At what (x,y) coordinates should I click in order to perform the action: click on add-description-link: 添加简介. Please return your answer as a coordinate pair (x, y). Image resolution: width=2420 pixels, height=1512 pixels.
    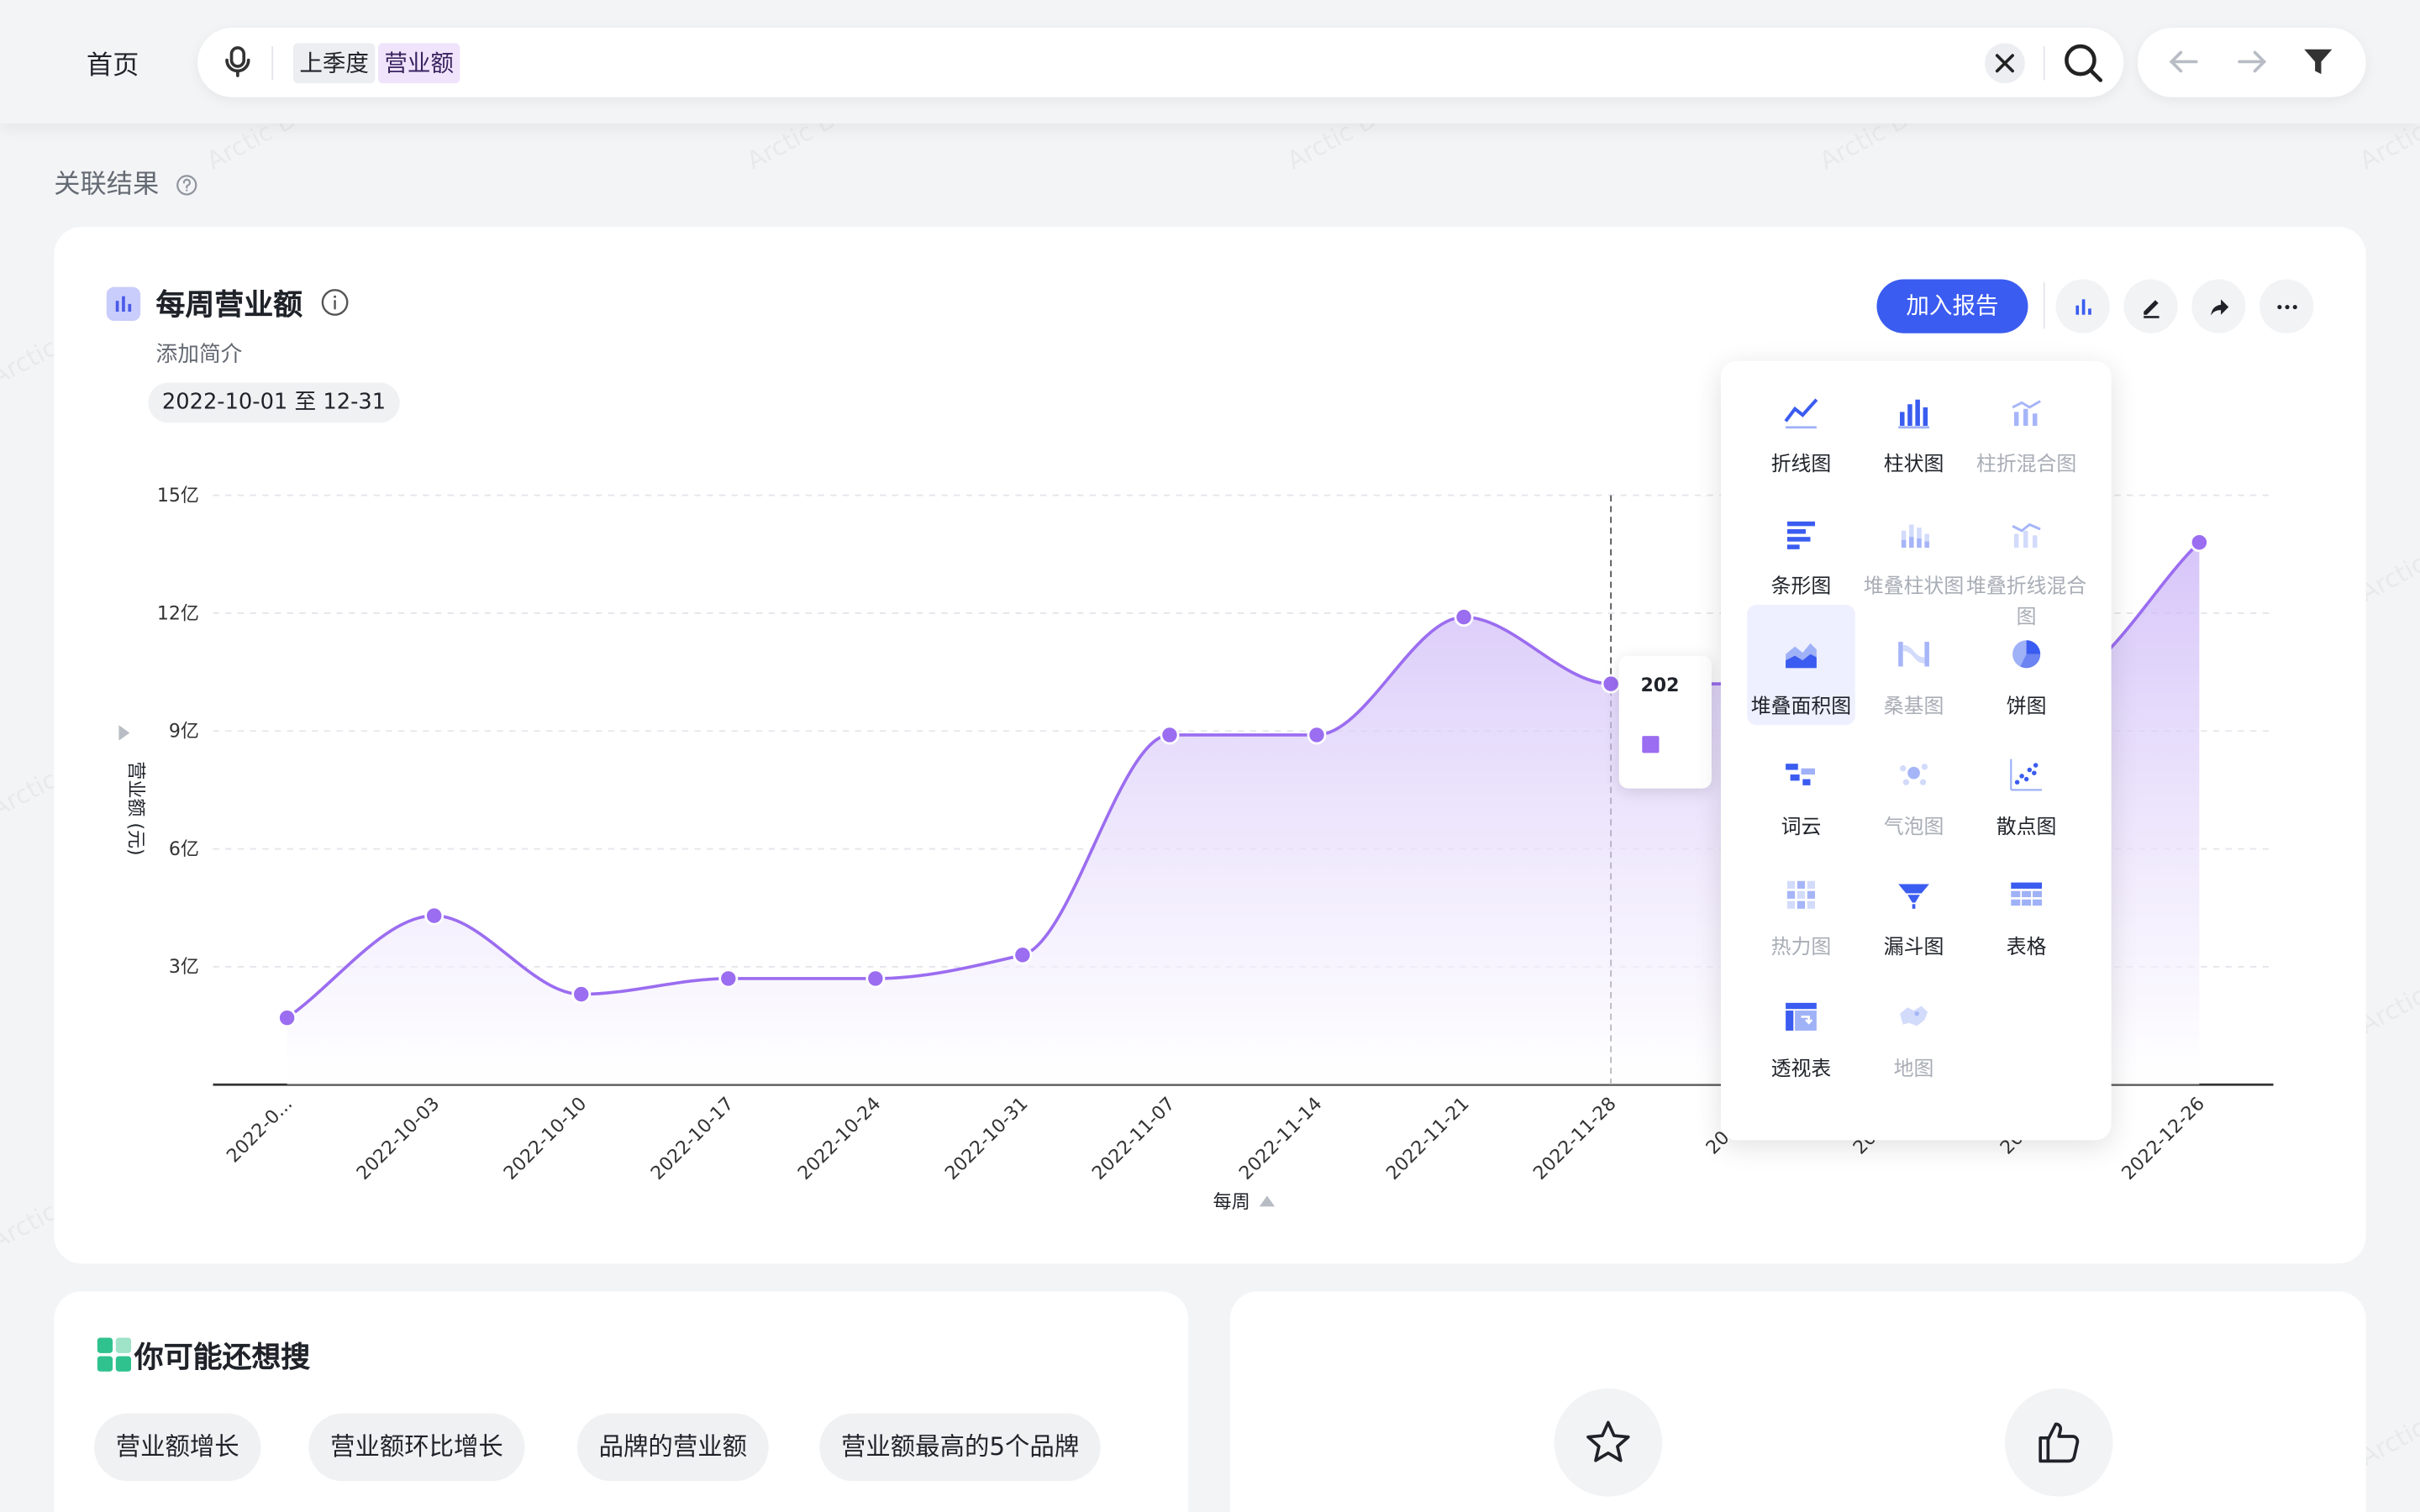
    Looking at the image, I should click on (199, 355).